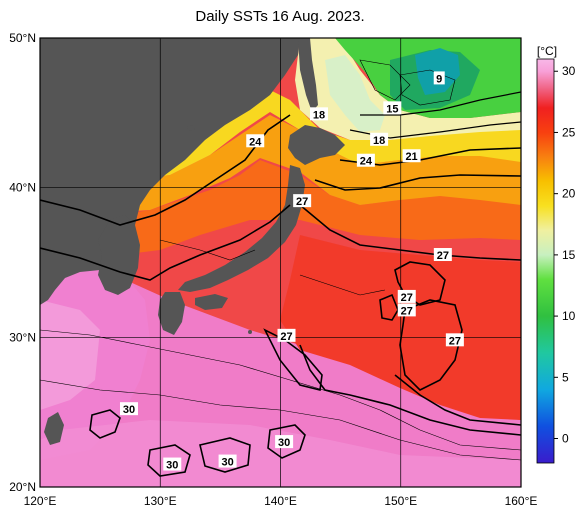  What do you see at coordinates (547, 51) in the screenshot?
I see `colorbar-unit: [°C]` at bounding box center [547, 51].